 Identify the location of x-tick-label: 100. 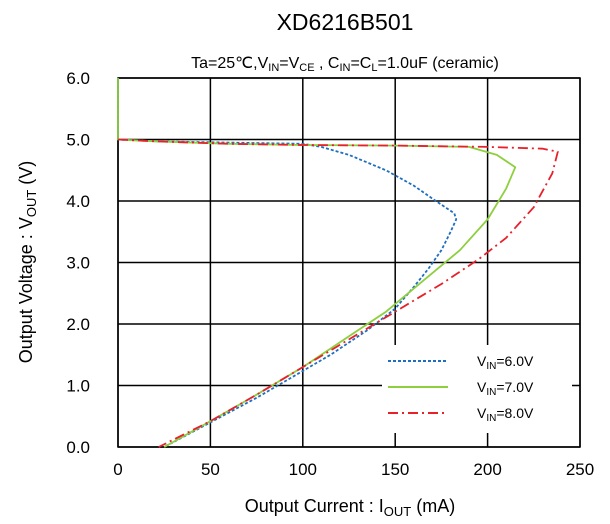
(303, 469).